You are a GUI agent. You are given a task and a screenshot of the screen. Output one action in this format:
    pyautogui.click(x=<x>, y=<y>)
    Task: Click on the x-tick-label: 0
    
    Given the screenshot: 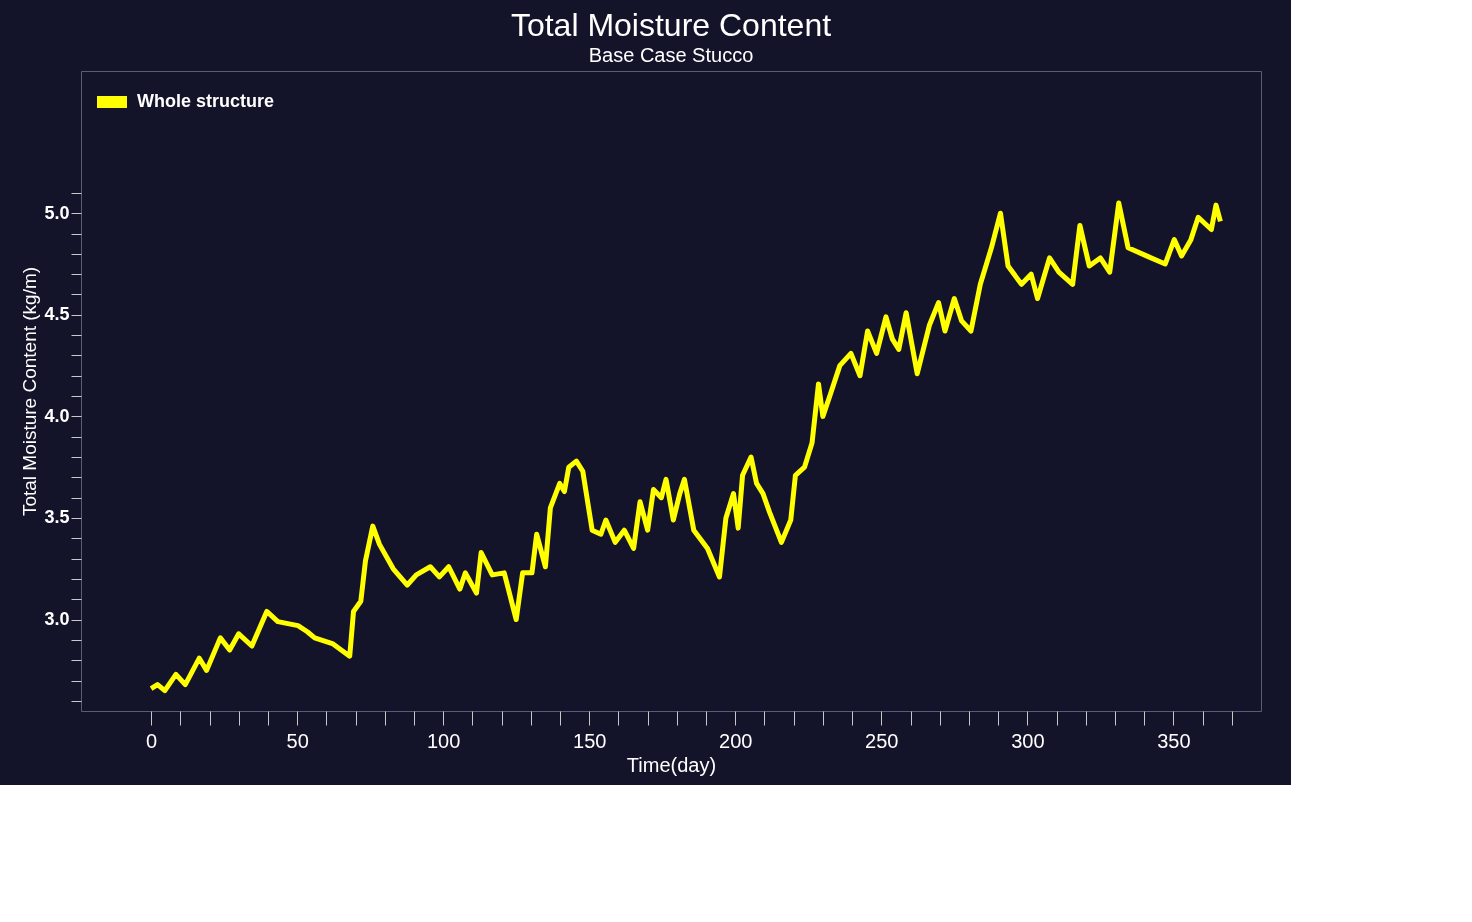 What is the action you would take?
    pyautogui.click(x=152, y=740)
    